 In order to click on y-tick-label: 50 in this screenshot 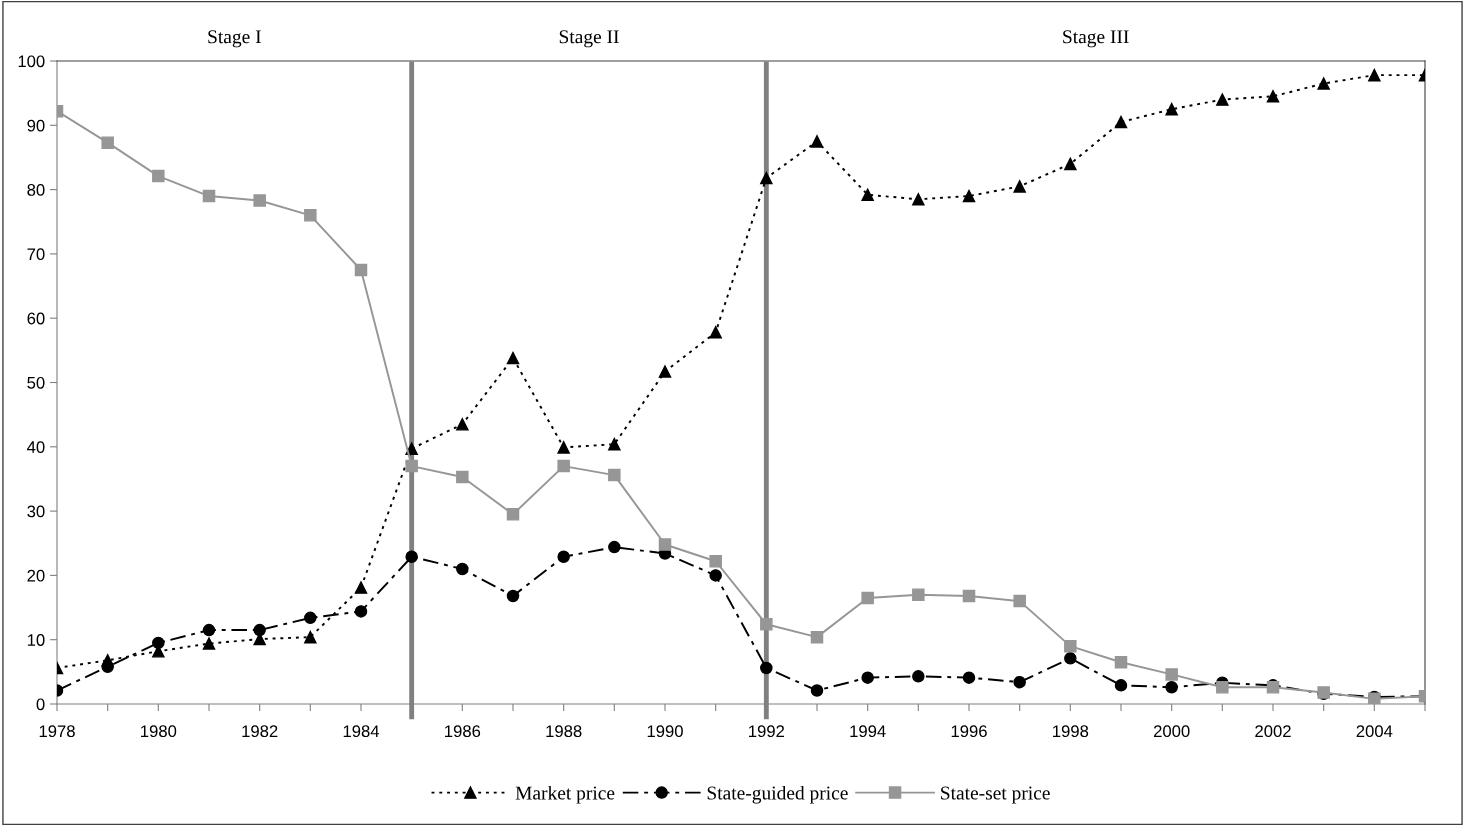, I will do `click(36, 382)`.